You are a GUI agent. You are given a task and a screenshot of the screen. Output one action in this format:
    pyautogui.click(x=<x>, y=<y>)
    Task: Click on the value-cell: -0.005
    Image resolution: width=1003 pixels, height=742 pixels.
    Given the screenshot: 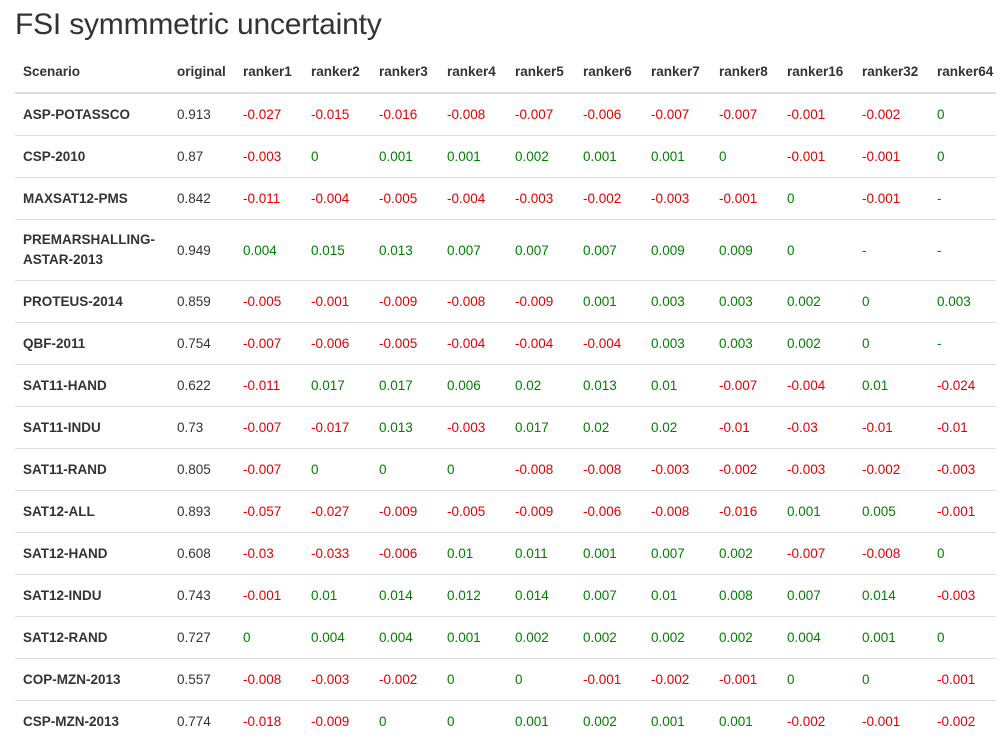 What is the action you would take?
    pyautogui.click(x=269, y=302)
    